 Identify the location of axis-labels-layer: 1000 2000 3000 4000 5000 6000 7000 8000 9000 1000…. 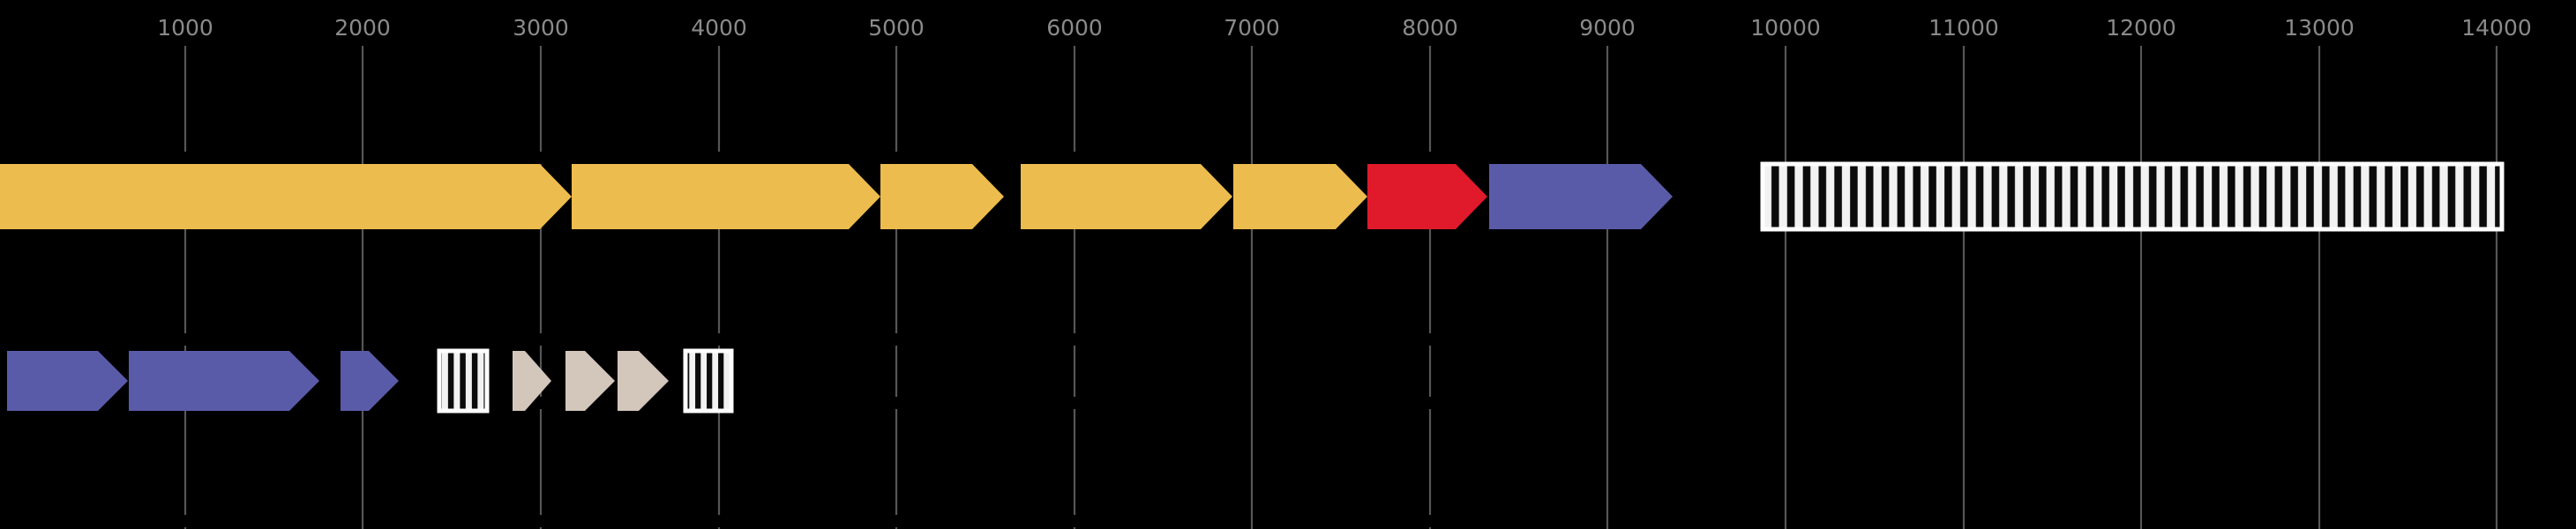
(1345, 28).